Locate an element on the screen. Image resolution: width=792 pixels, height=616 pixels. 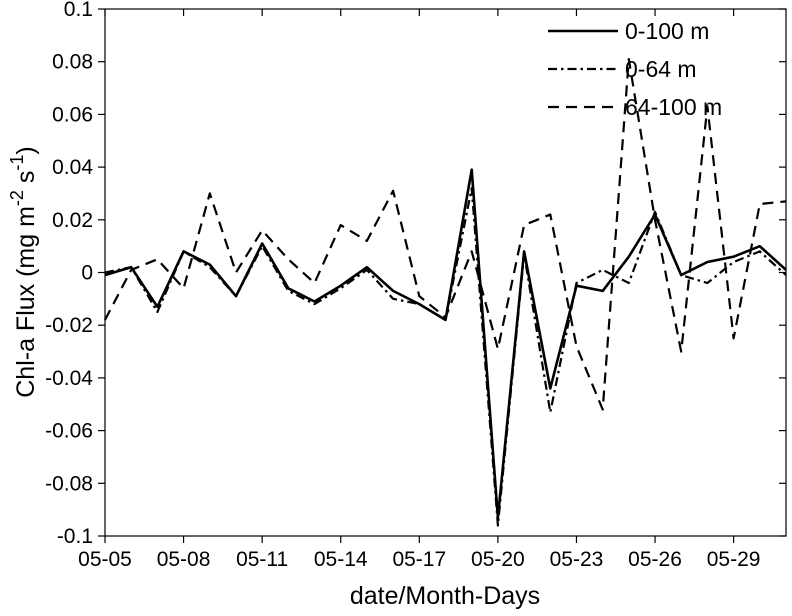
legend: 0-100 m 0-64 m 64-100 m is located at coordinates (635, 69).